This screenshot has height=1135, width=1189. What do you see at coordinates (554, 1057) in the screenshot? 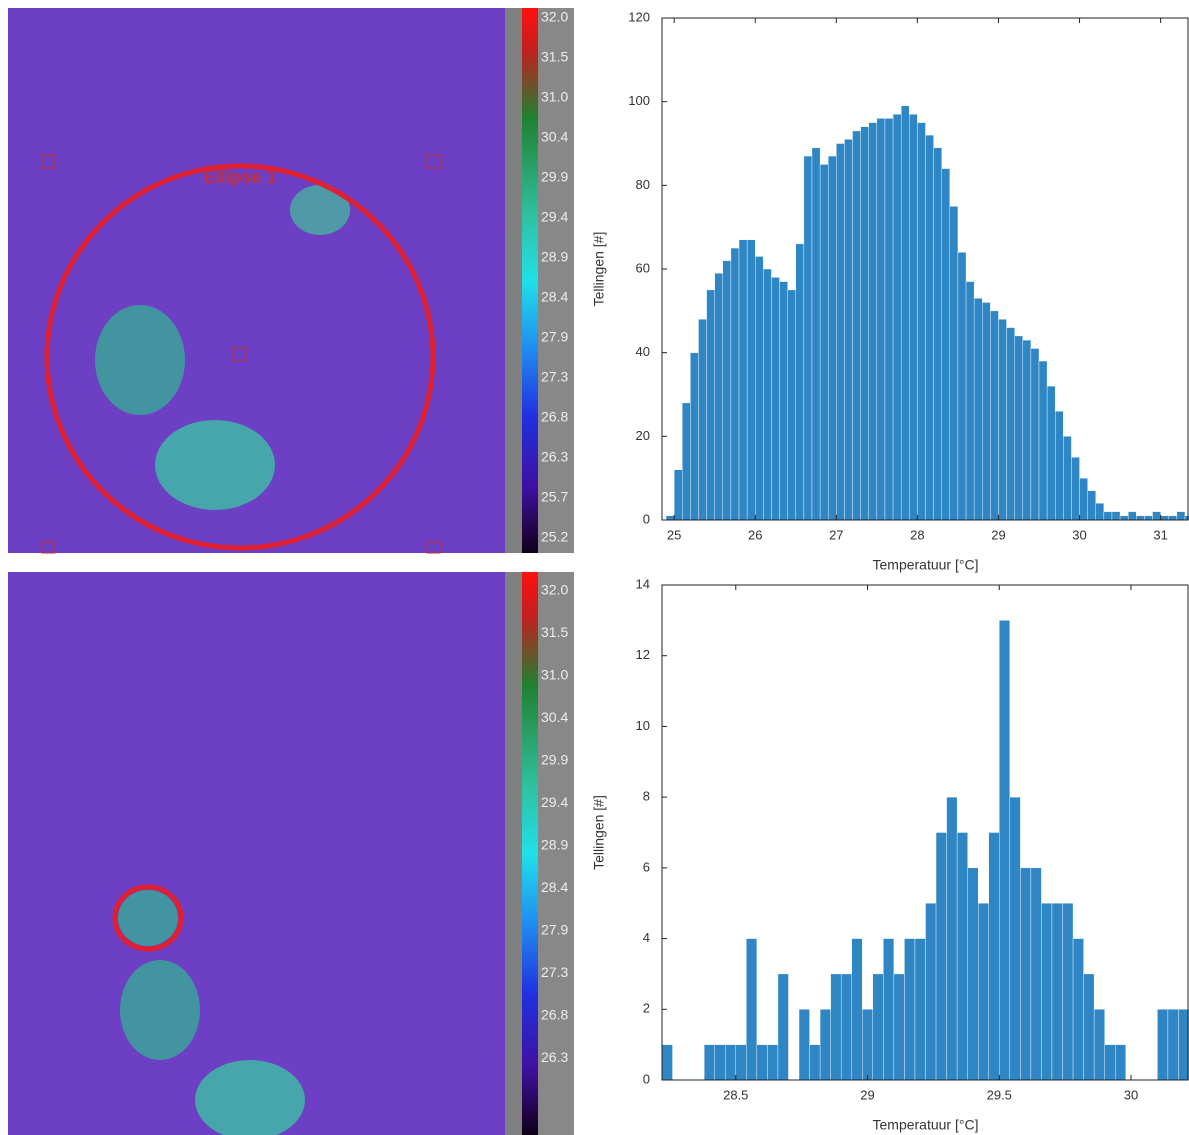
I see `colorbar-tick-label: 26.3` at bounding box center [554, 1057].